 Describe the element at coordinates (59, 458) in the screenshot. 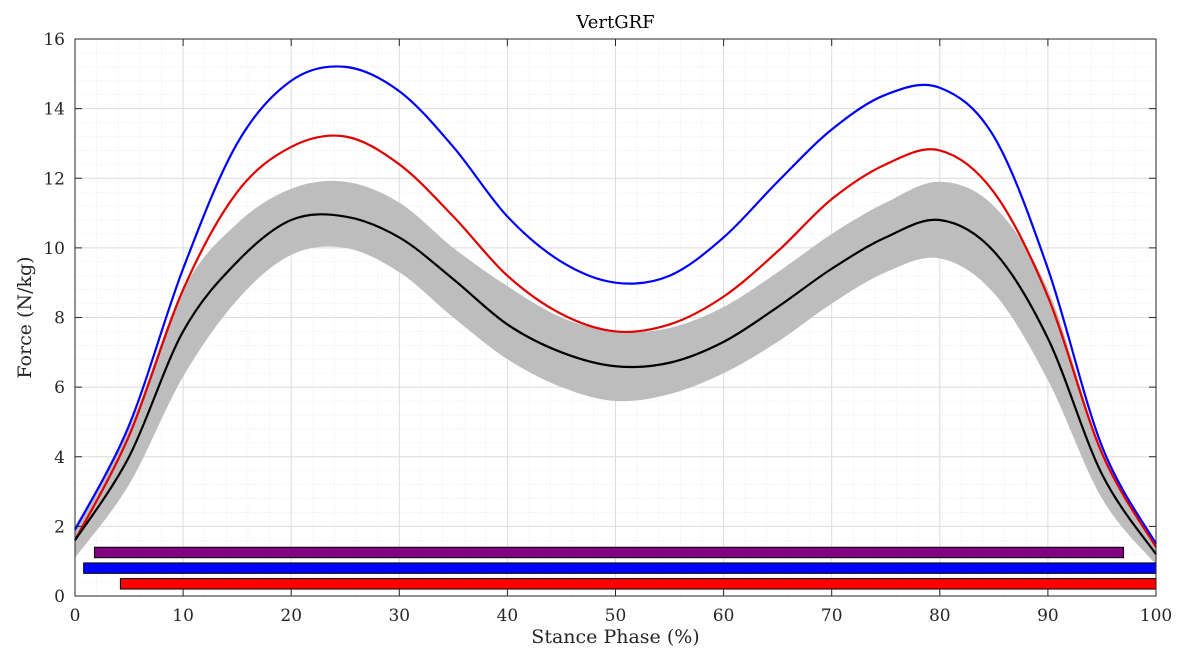

I see `y-tick-label: 4` at that location.